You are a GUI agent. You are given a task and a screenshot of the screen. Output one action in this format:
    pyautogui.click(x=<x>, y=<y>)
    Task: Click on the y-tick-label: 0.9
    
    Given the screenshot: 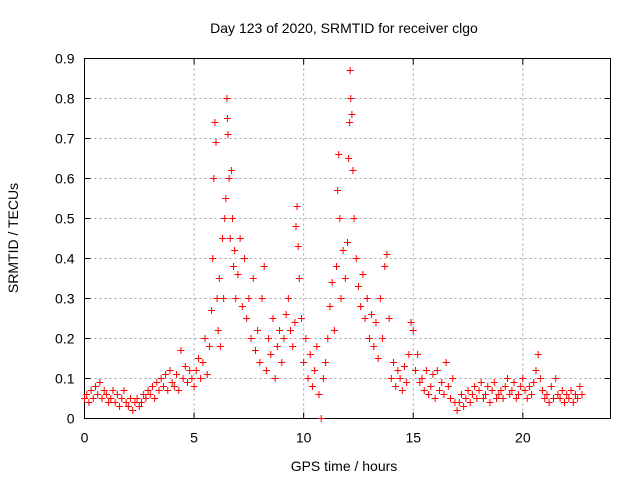 What is the action you would take?
    pyautogui.click(x=65, y=59)
    